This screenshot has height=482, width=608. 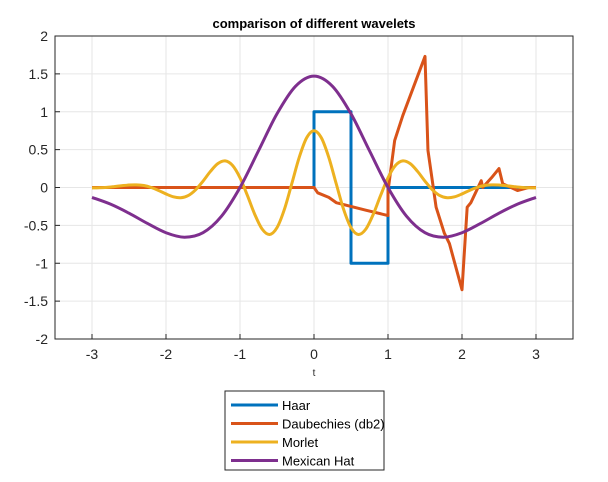 I want to click on legend-item-morlet: Morlet, so click(x=275, y=442).